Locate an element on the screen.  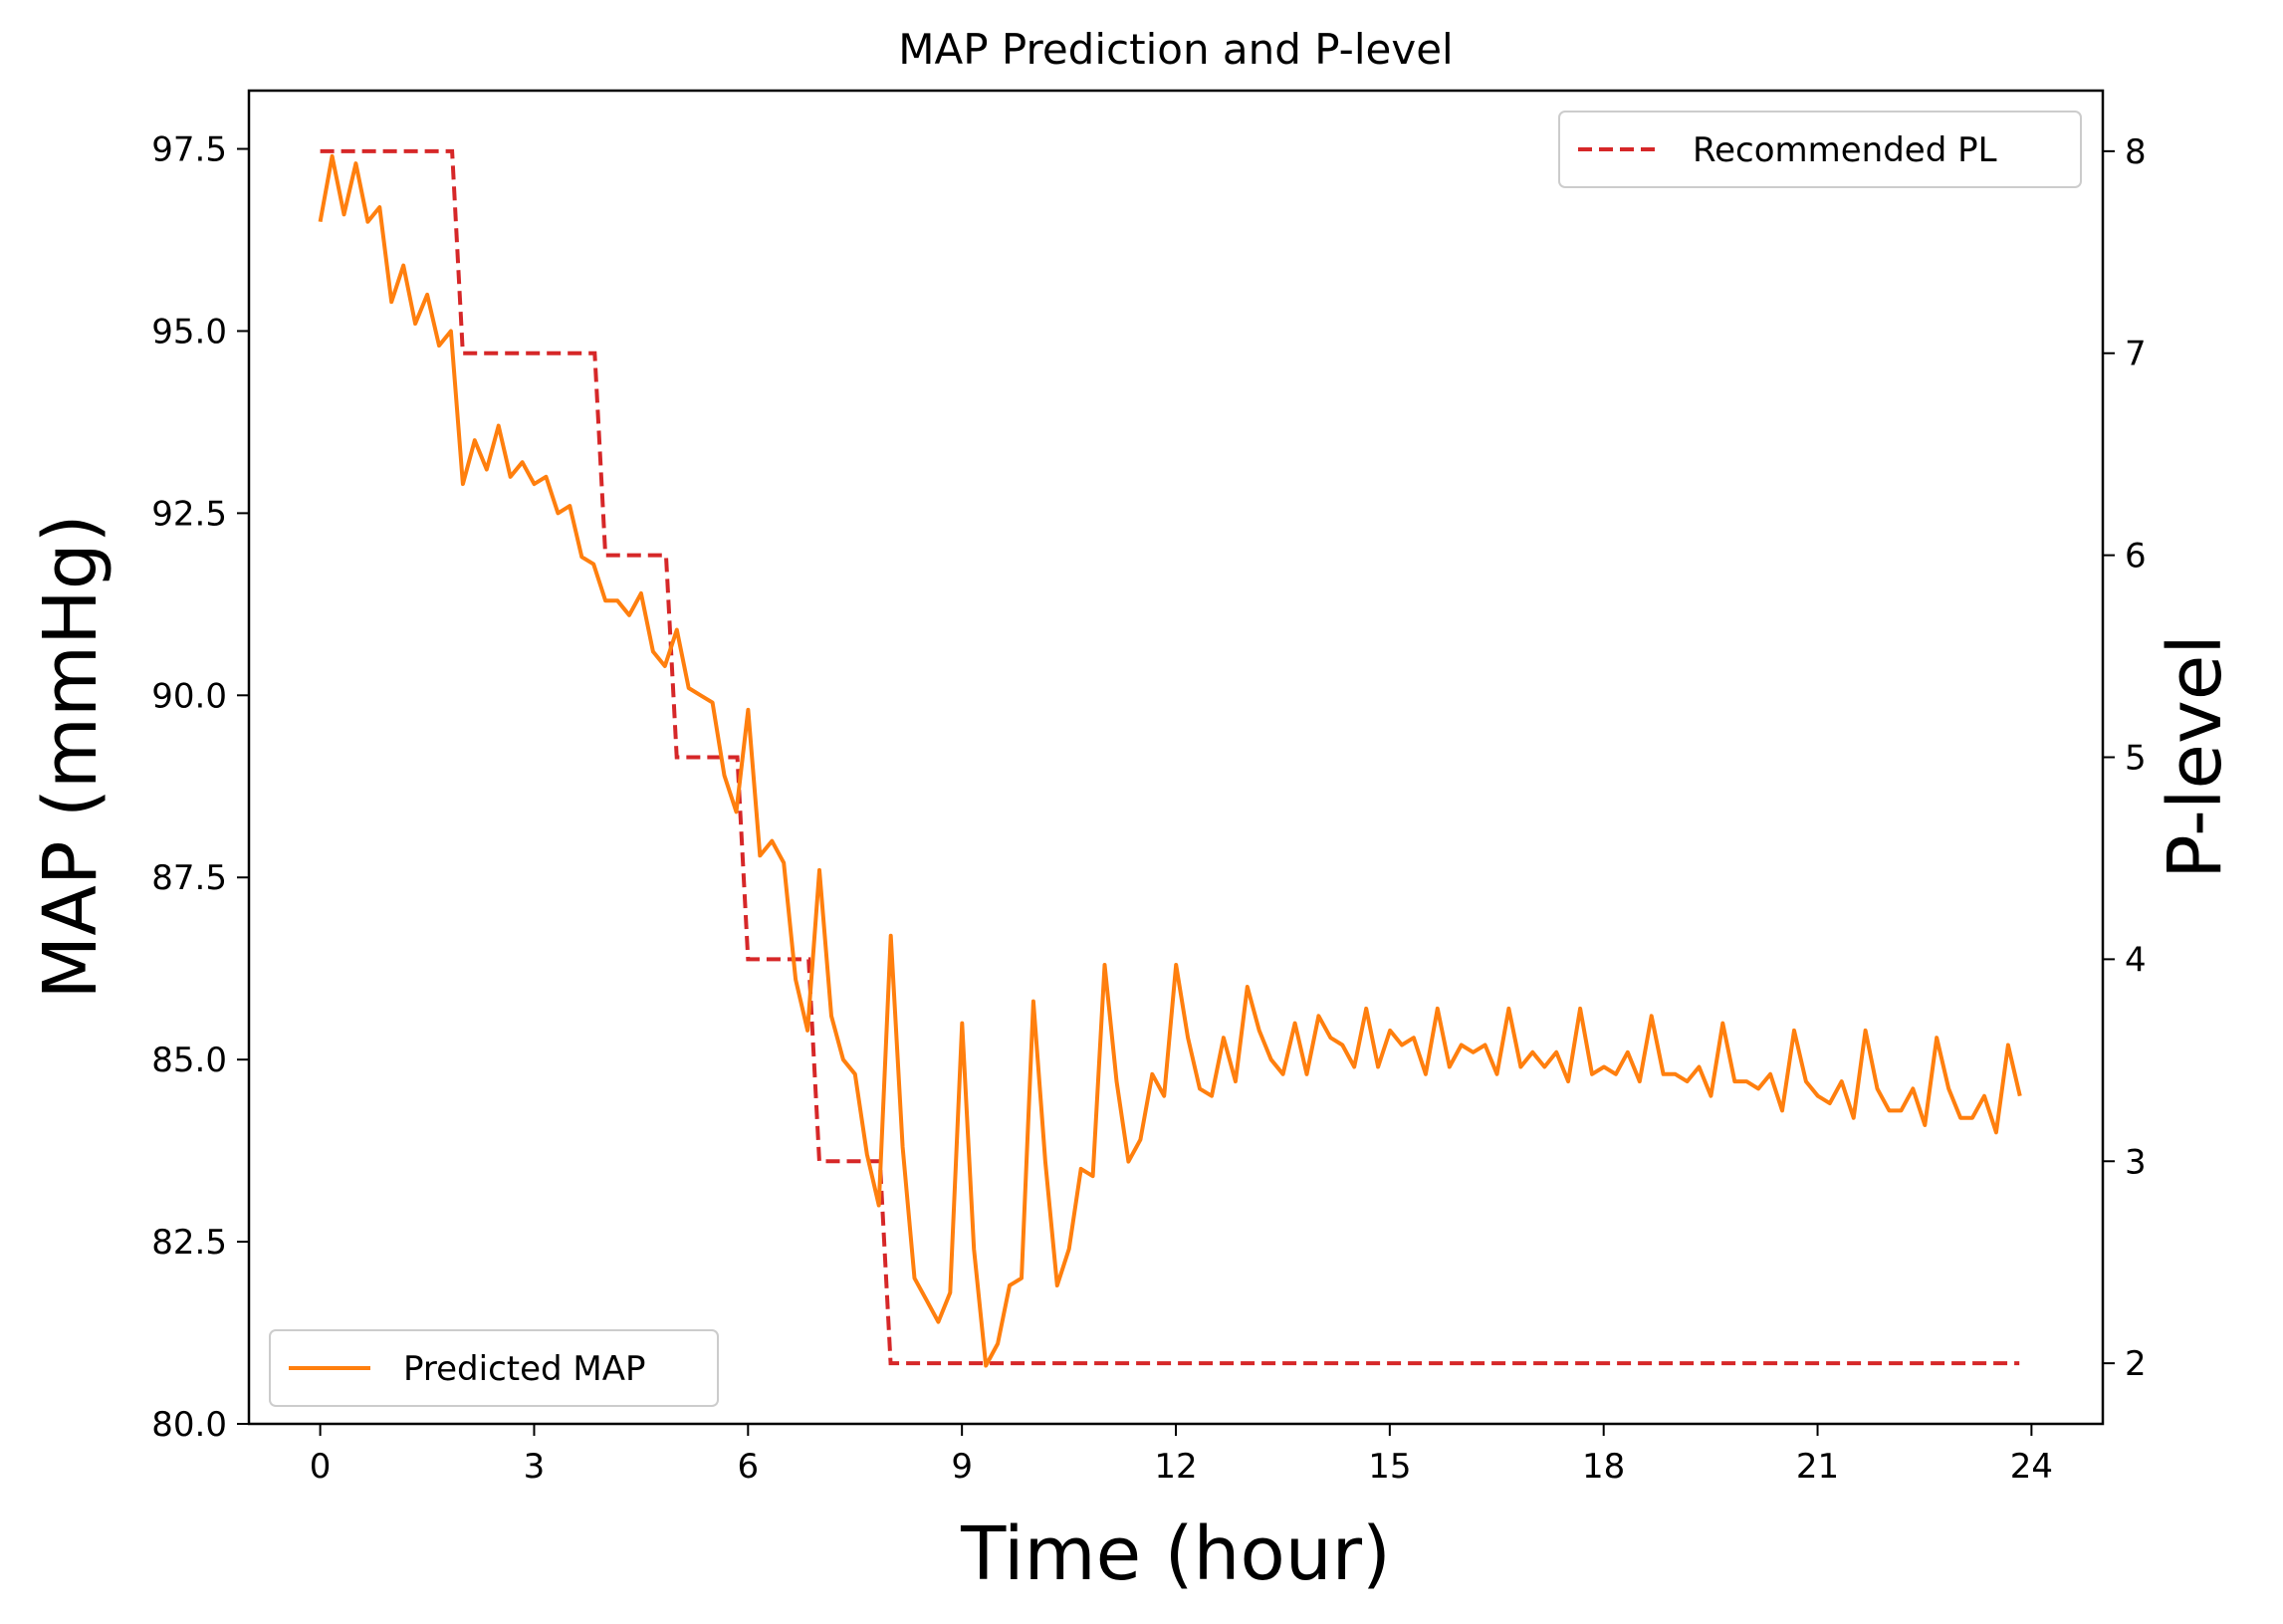
y2-tick-label: 2 is located at coordinates (2136, 1364).